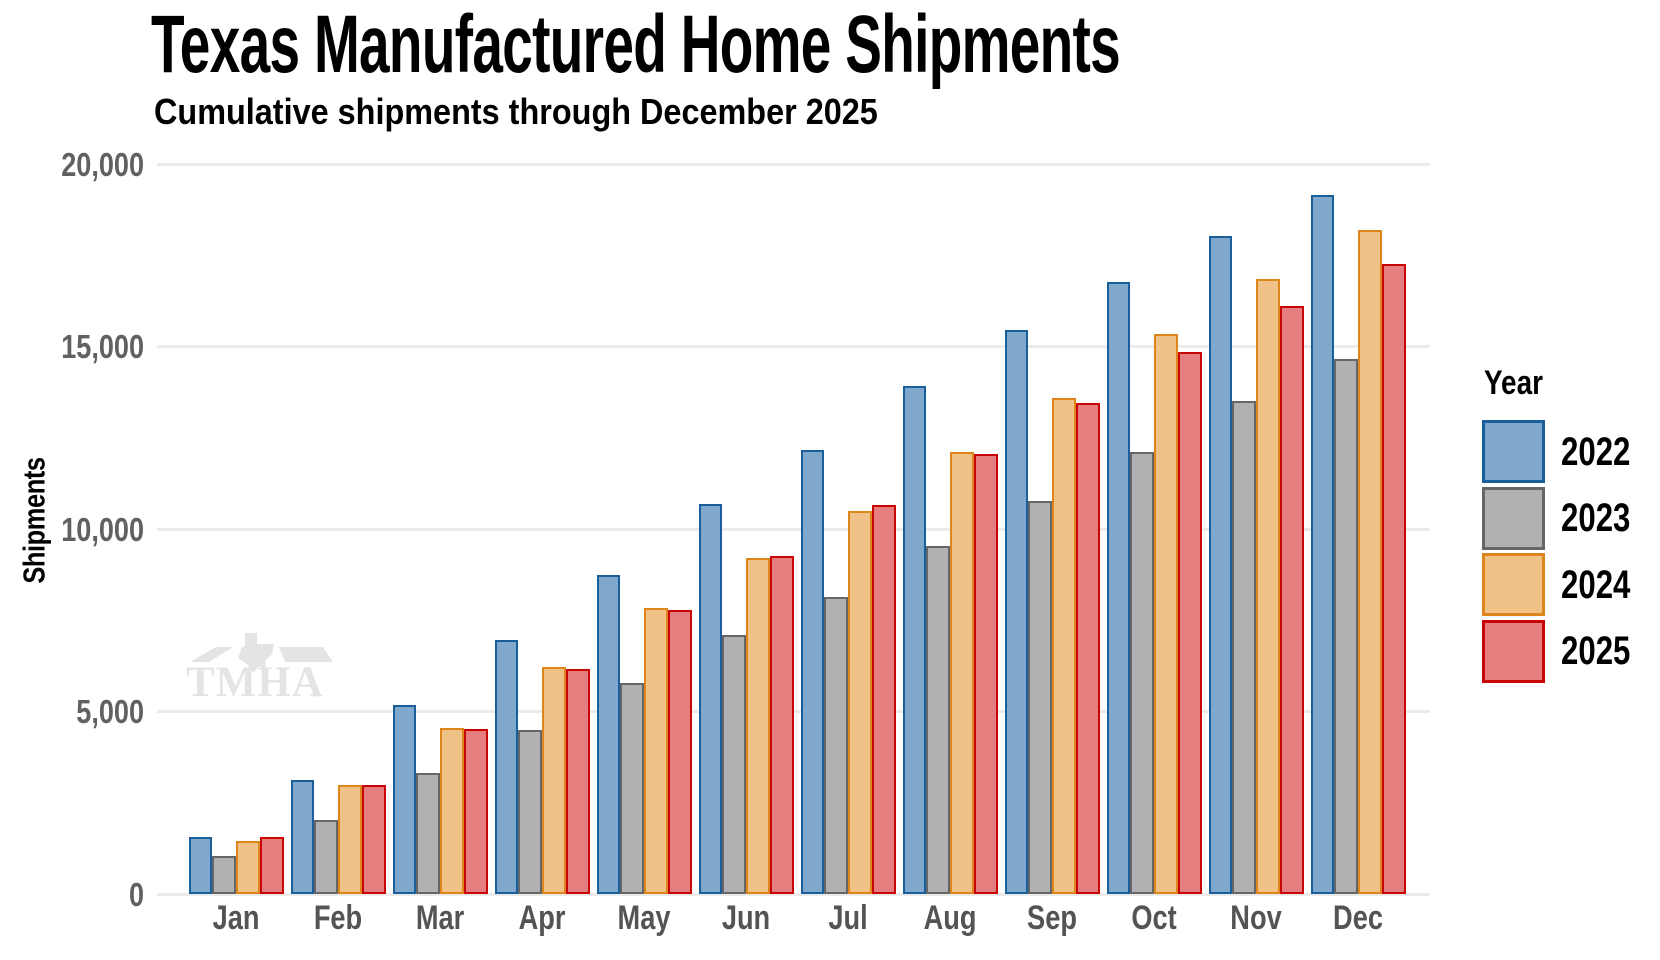 The width and height of the screenshot is (1660, 960). Describe the element at coordinates (428, 833) in the screenshot. I see `bar-mar-2023` at that location.